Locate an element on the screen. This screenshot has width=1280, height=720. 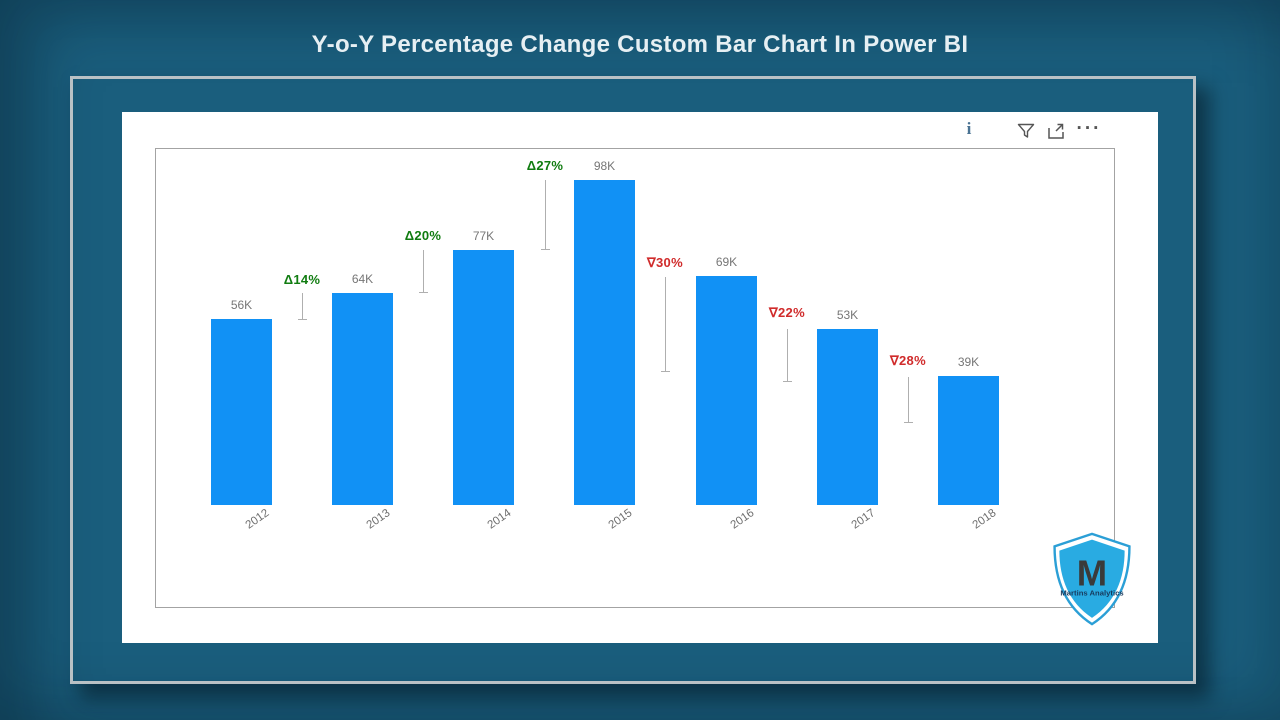
yoy-label-2018: ∇28% is located at coordinates (908, 360).